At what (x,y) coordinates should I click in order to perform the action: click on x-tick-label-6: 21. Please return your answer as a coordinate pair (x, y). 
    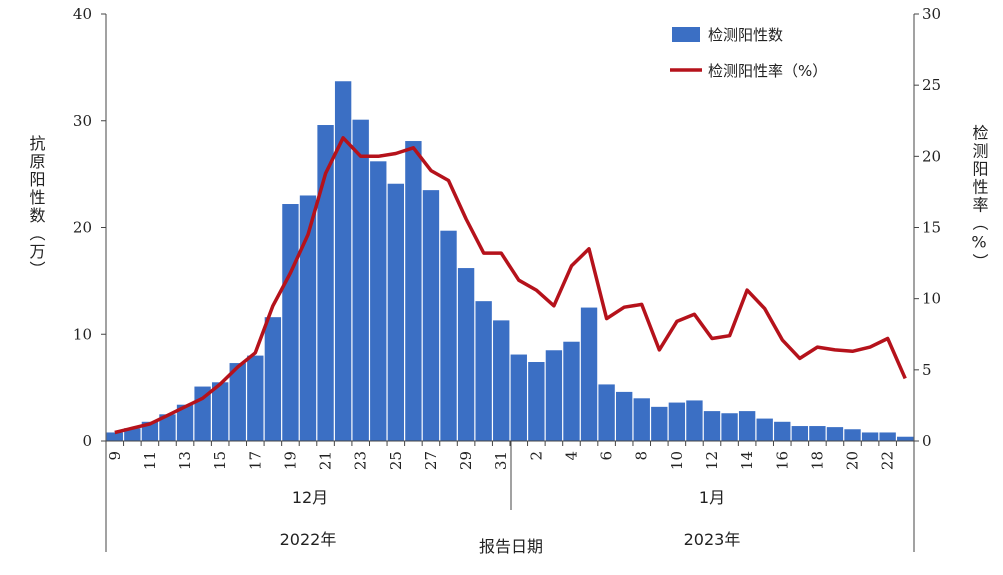
    Looking at the image, I should click on (326, 460).